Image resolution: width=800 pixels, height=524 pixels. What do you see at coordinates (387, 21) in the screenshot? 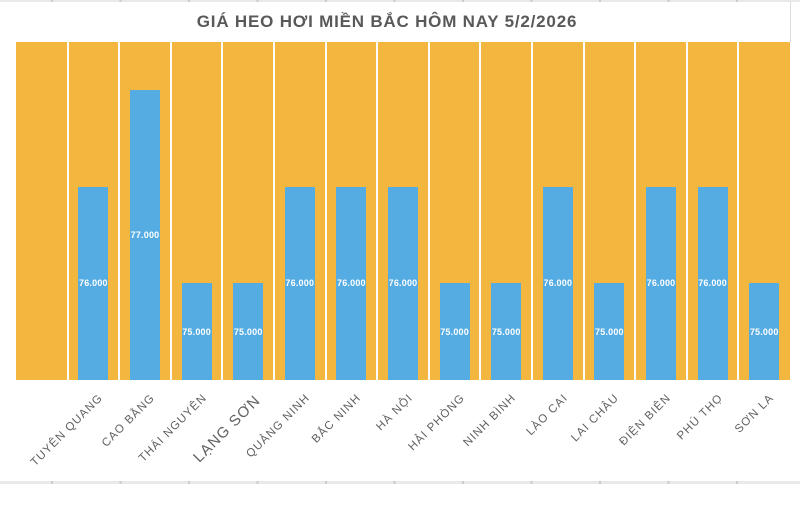
I see `chart-title: GIÁ HEO HƠI MIỀN BẮC HÔM NAY 5/2/2026` at bounding box center [387, 21].